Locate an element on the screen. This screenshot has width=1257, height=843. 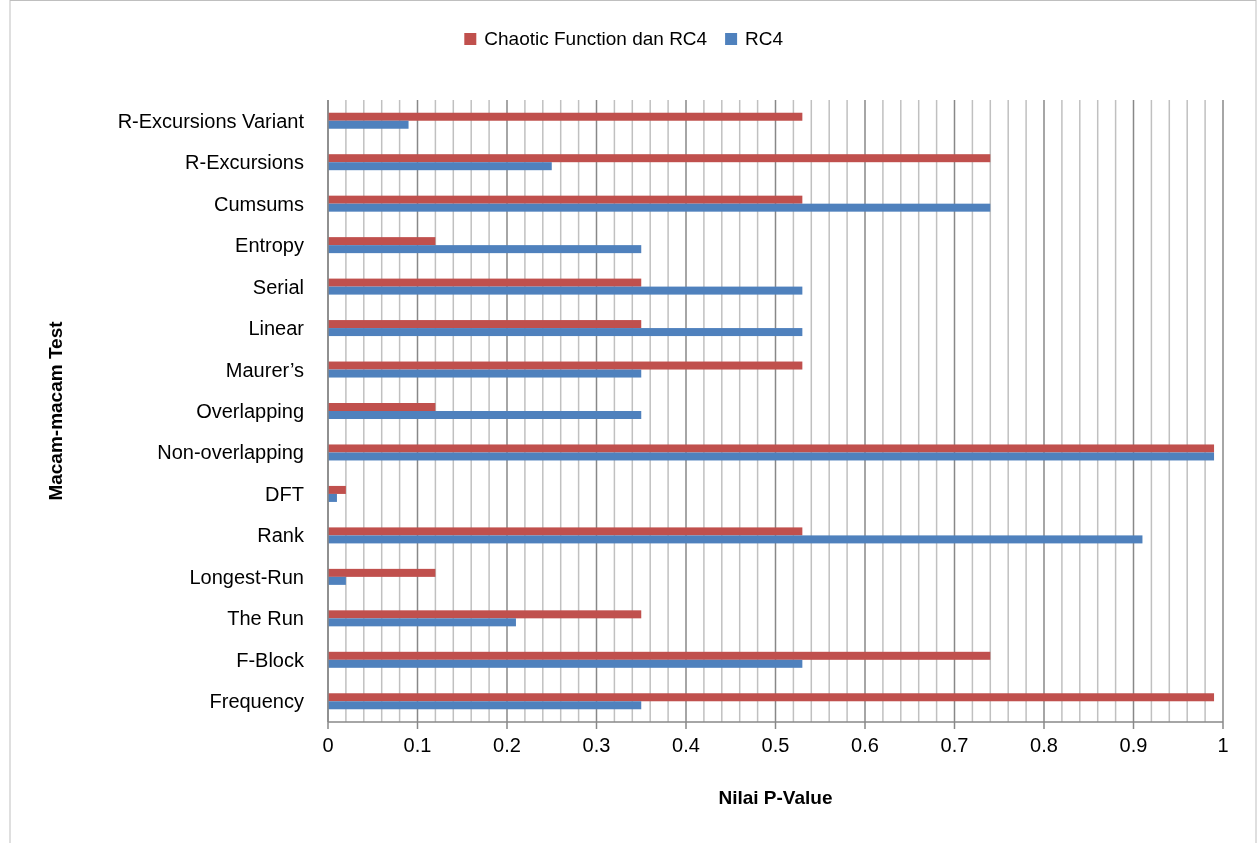
x-tick-label: 0.8 is located at coordinates (1044, 745).